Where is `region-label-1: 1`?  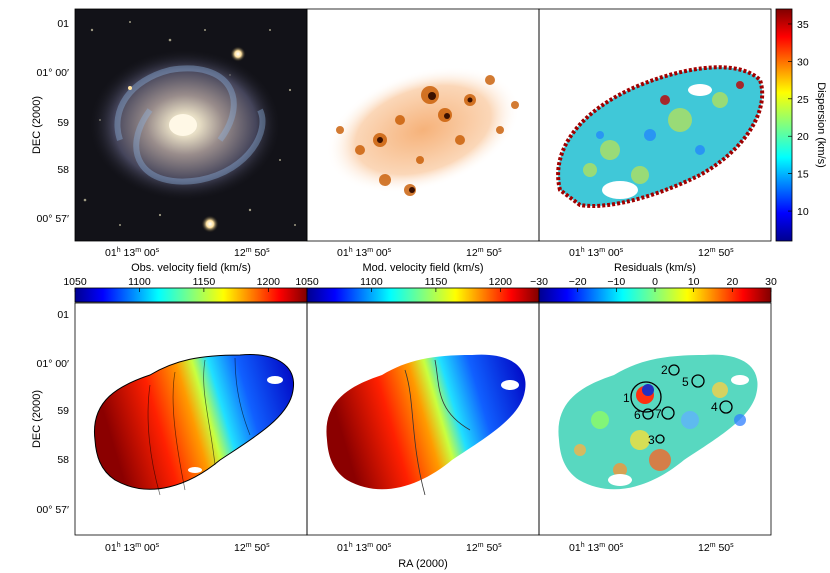
region-label-1: 1 is located at coordinates (626, 398).